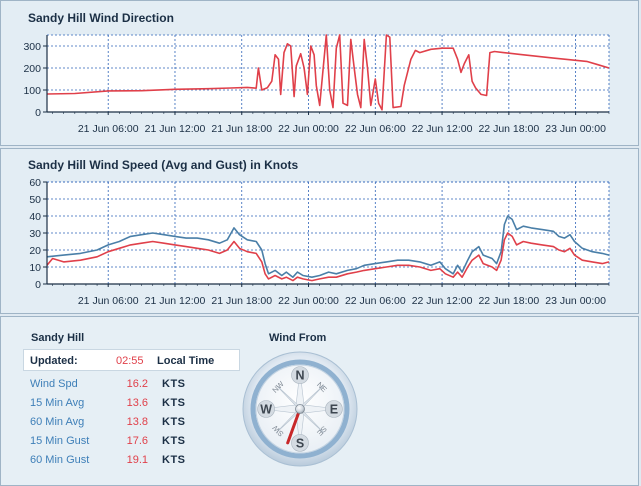 Image resolution: width=641 pixels, height=486 pixels. I want to click on y-tick-label: 100, so click(32, 91).